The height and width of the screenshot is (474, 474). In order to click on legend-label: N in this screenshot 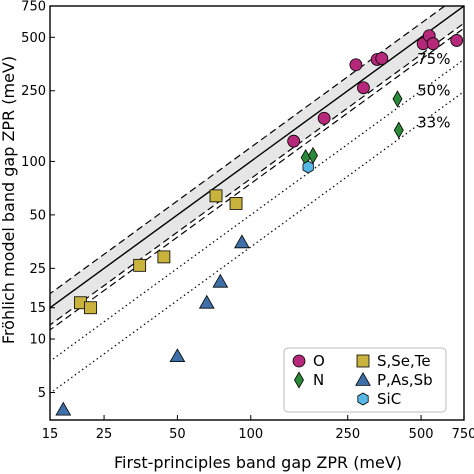, I will do `click(318, 380)`.